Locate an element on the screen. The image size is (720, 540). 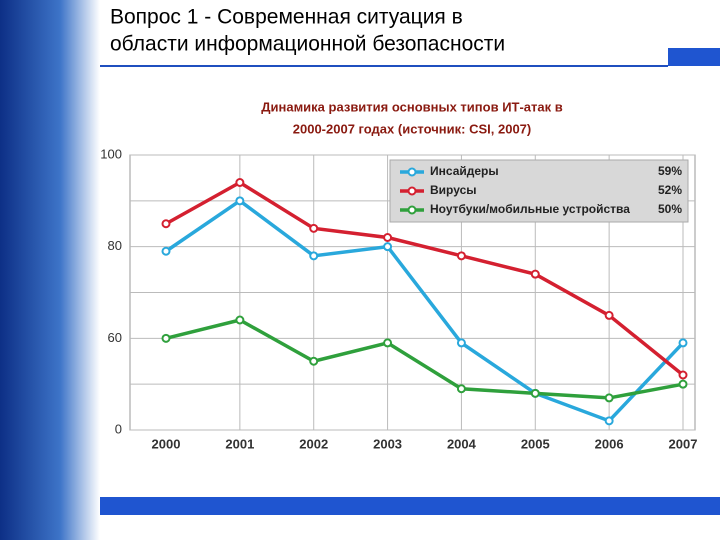
x-tick-label: 2003 is located at coordinates (387, 443).